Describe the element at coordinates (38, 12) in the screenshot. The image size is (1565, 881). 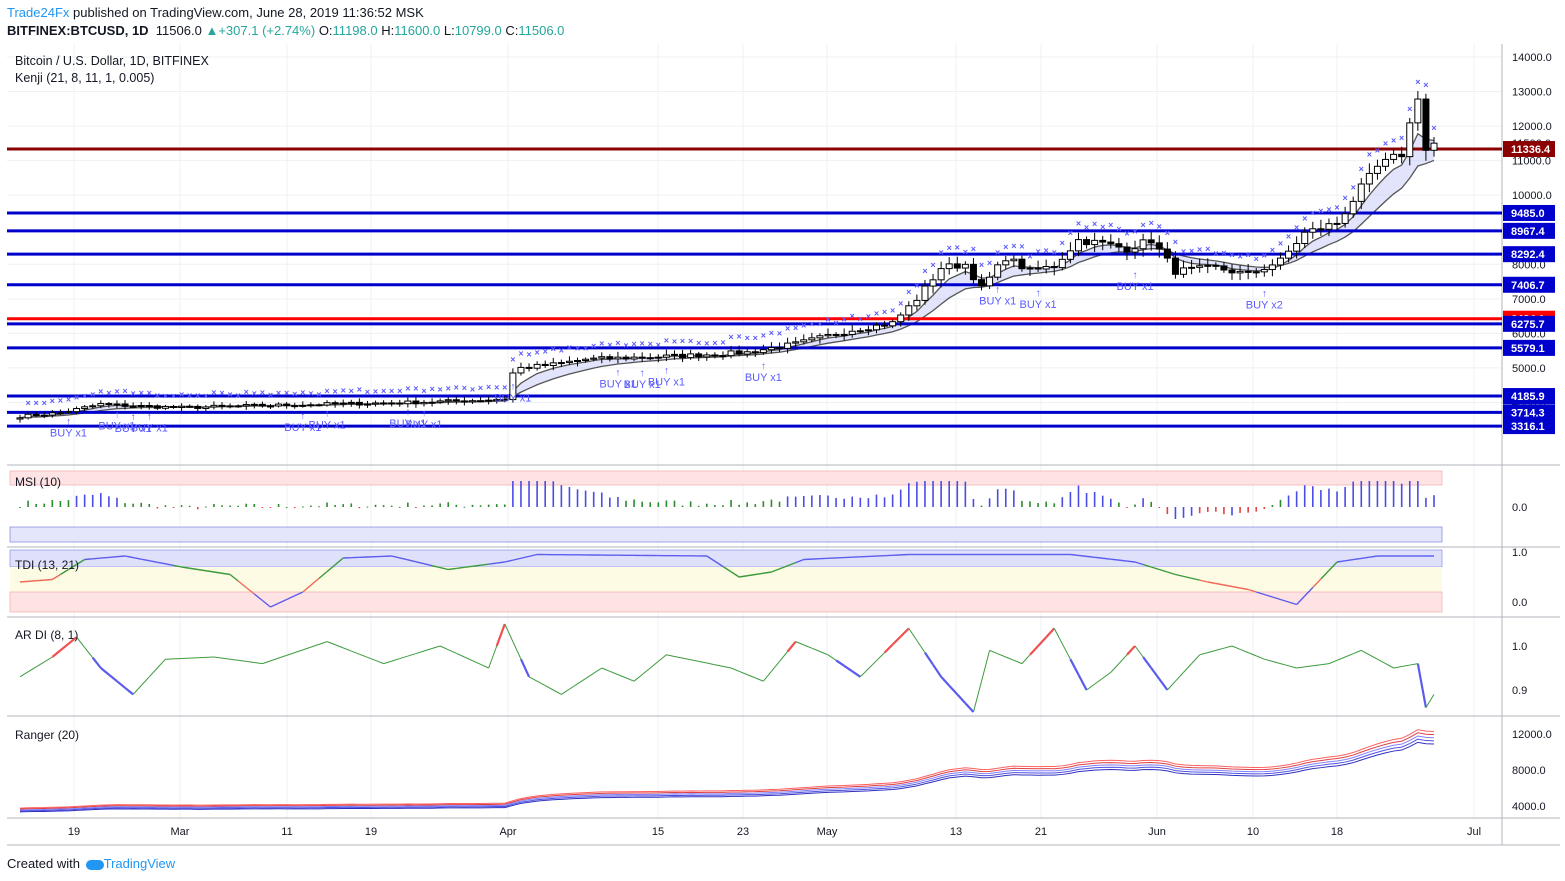
I see `publisher-name: Trade24Fx` at that location.